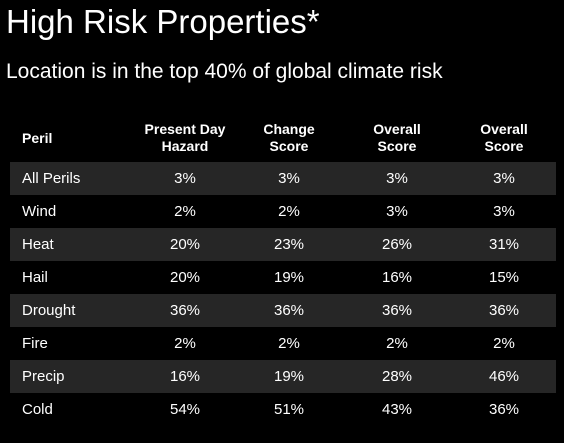  What do you see at coordinates (289, 409) in the screenshot?
I see `change-score-cell: 51%` at bounding box center [289, 409].